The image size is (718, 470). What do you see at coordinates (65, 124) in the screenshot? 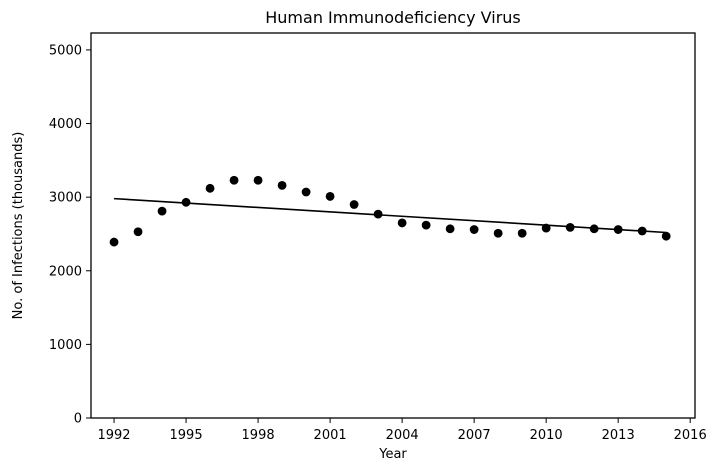
I see `y-tick-label: 4000` at bounding box center [65, 124].